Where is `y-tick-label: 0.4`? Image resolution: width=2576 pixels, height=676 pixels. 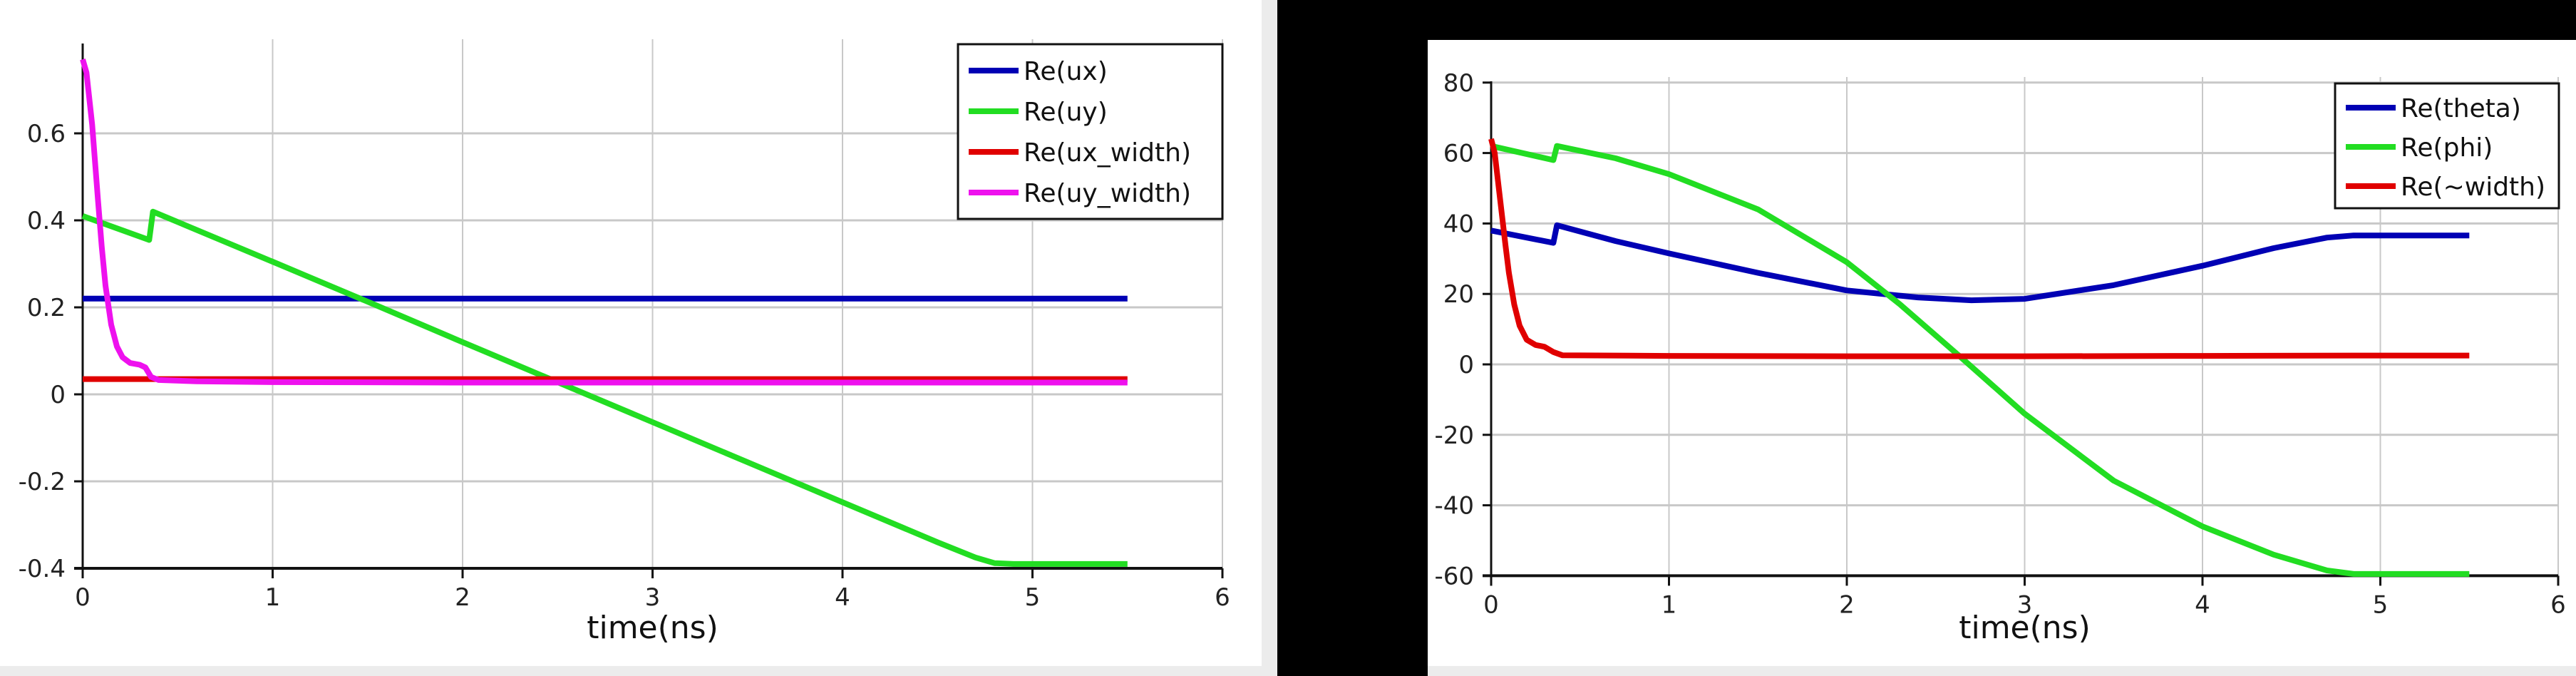 y-tick-label: 0.4 is located at coordinates (46, 221).